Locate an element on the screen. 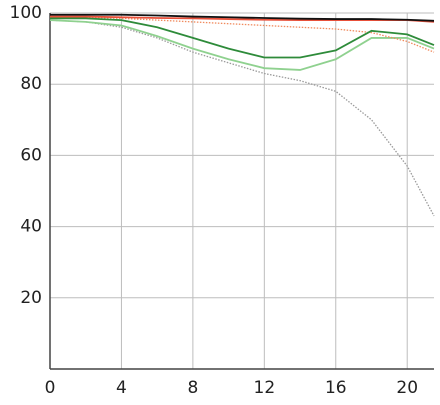 This screenshot has width=440, height=405. x-tick-label: 8 is located at coordinates (192, 388).